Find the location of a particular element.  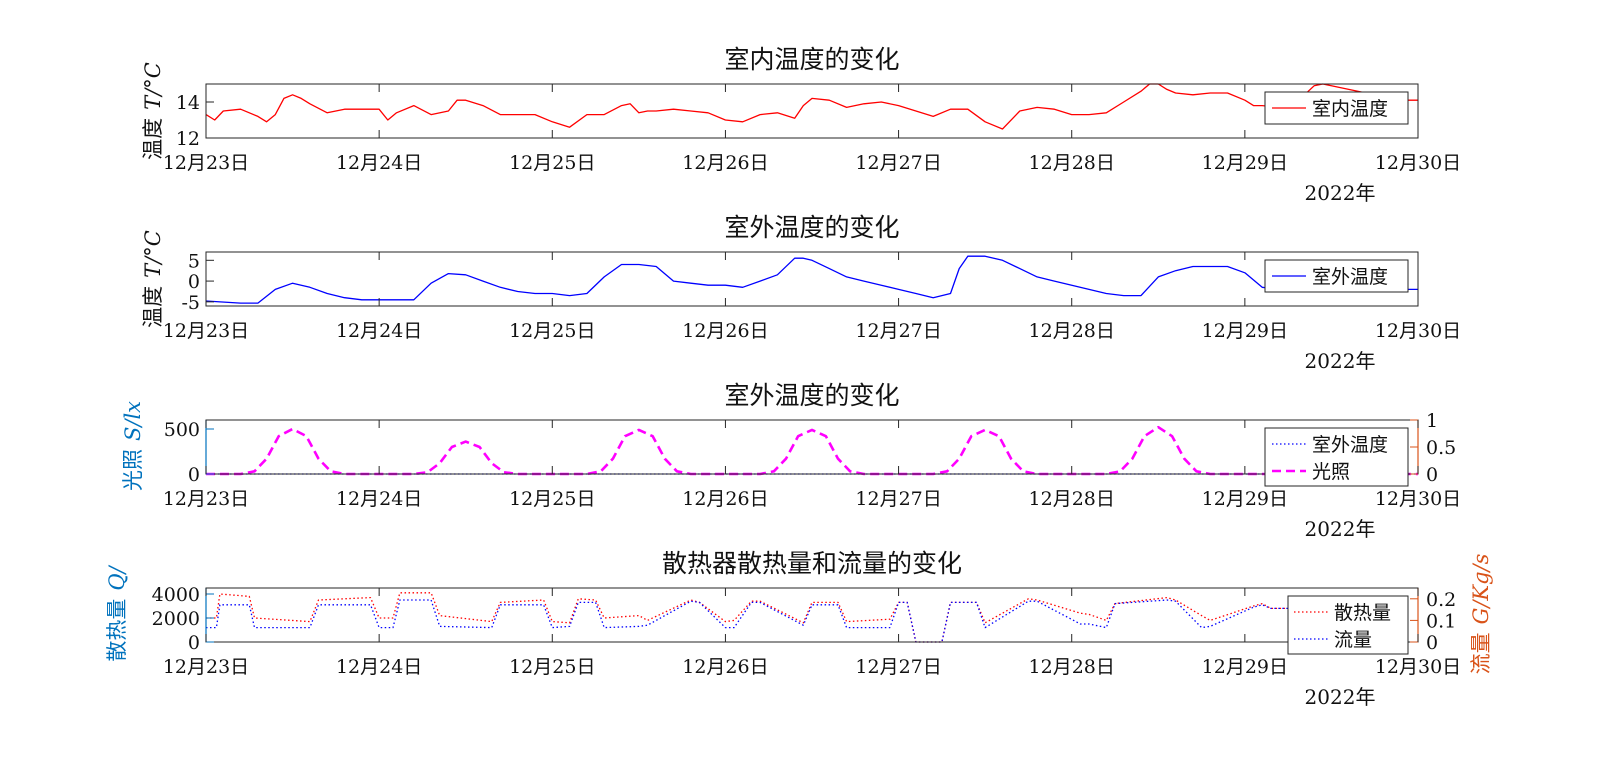

panel1-plot is located at coordinates (811, 106).